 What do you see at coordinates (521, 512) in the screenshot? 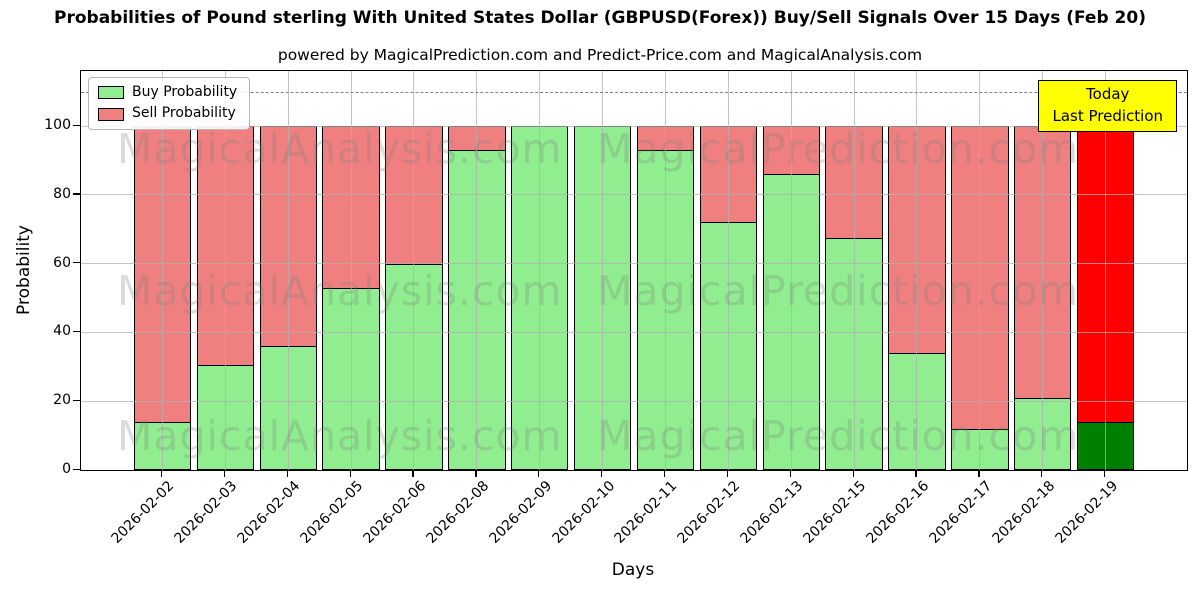
I see `x-tick-label: 2026-02-09` at bounding box center [521, 512].